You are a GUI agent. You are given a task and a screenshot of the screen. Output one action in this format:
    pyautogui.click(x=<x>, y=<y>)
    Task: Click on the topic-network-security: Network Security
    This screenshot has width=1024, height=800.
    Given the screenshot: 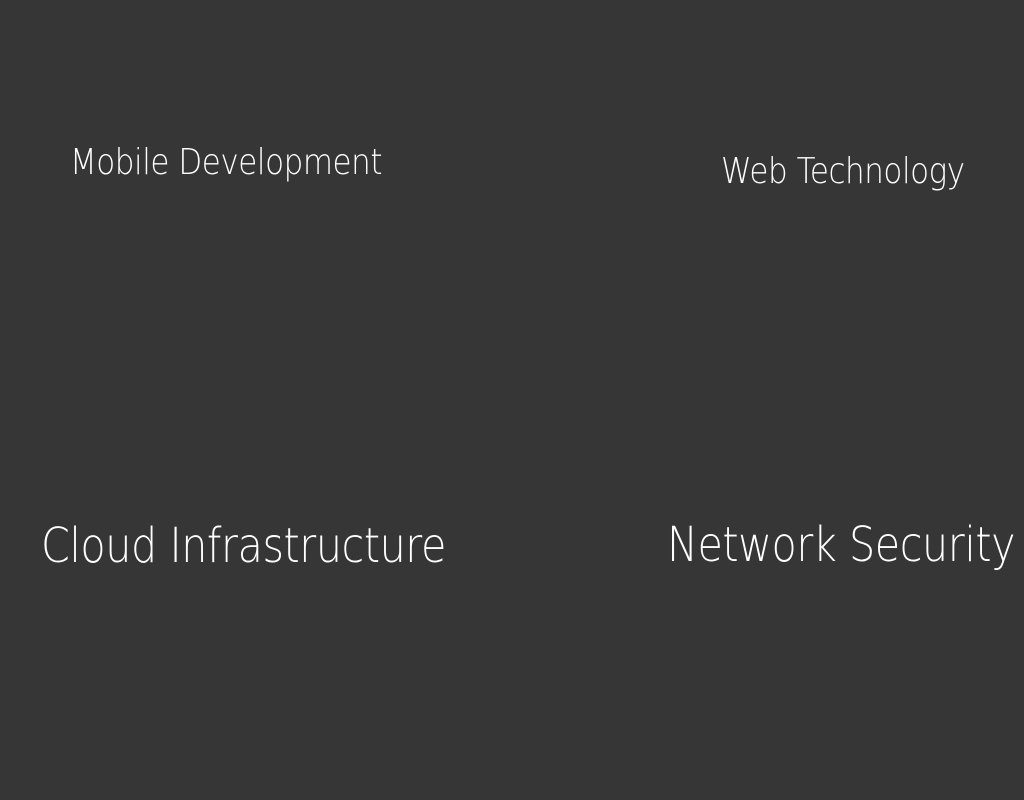 What is the action you would take?
    pyautogui.click(x=841, y=545)
    